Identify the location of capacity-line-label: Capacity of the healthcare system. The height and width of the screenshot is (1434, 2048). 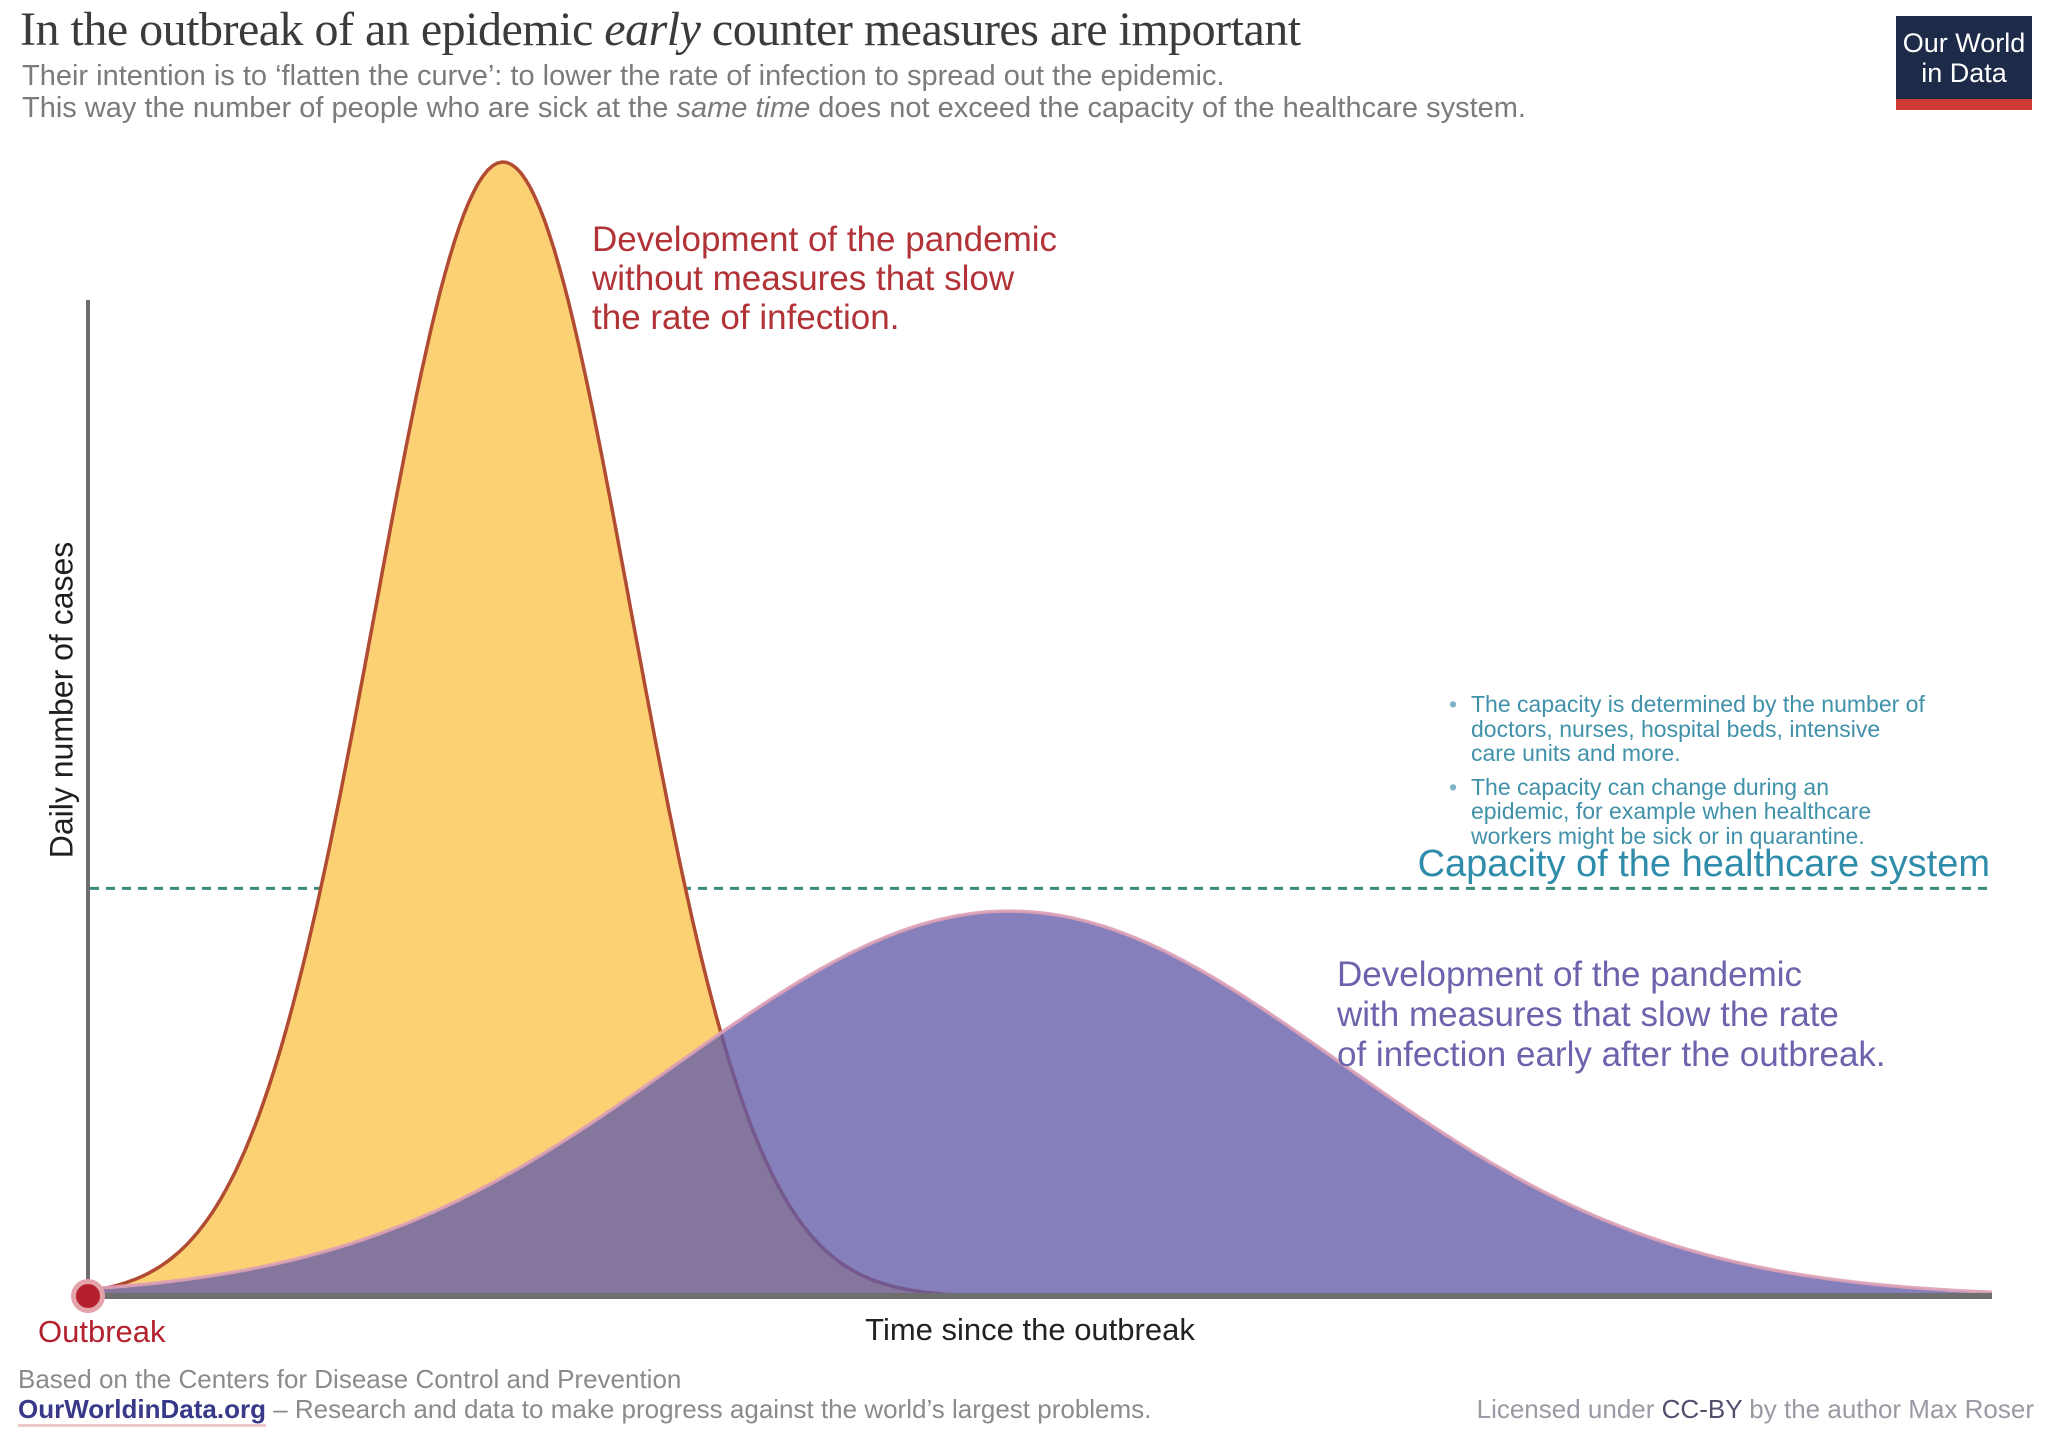
(1703, 864).